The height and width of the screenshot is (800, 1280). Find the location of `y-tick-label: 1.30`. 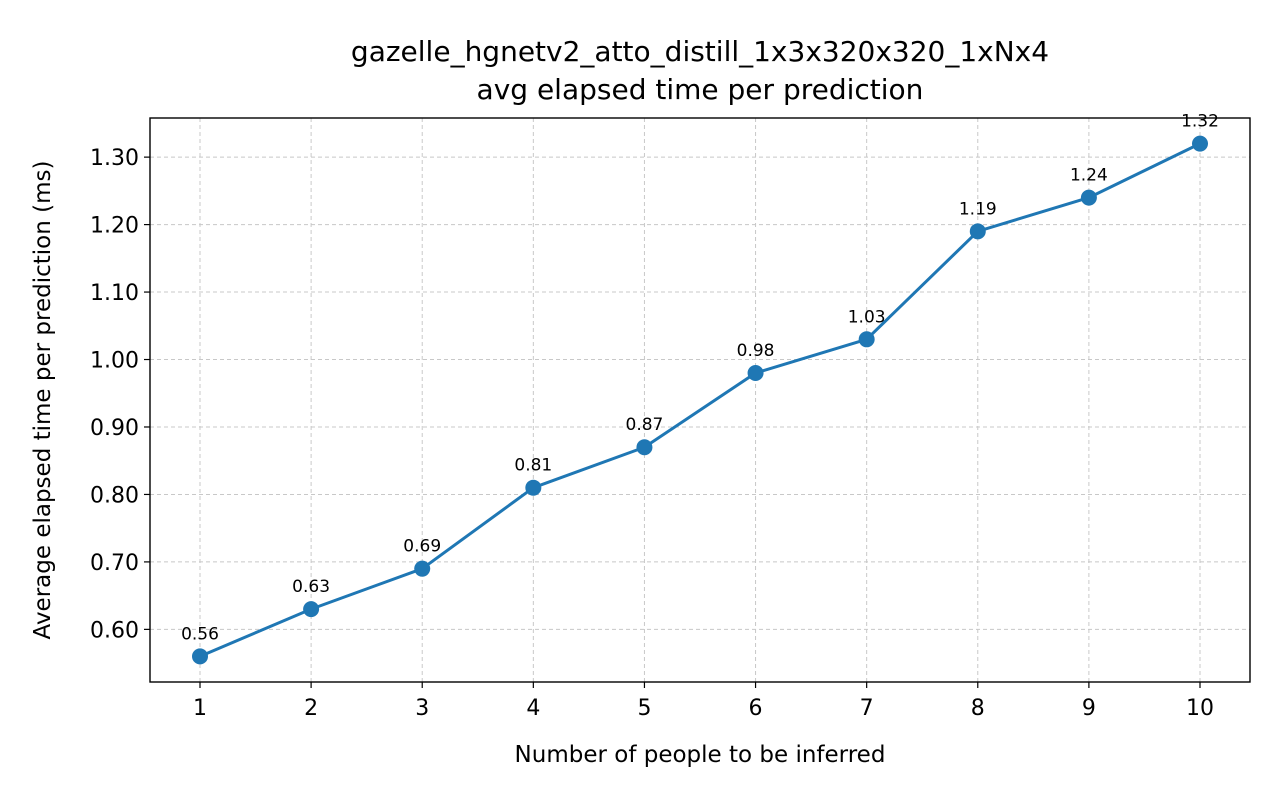

y-tick-label: 1.30 is located at coordinates (114, 158).